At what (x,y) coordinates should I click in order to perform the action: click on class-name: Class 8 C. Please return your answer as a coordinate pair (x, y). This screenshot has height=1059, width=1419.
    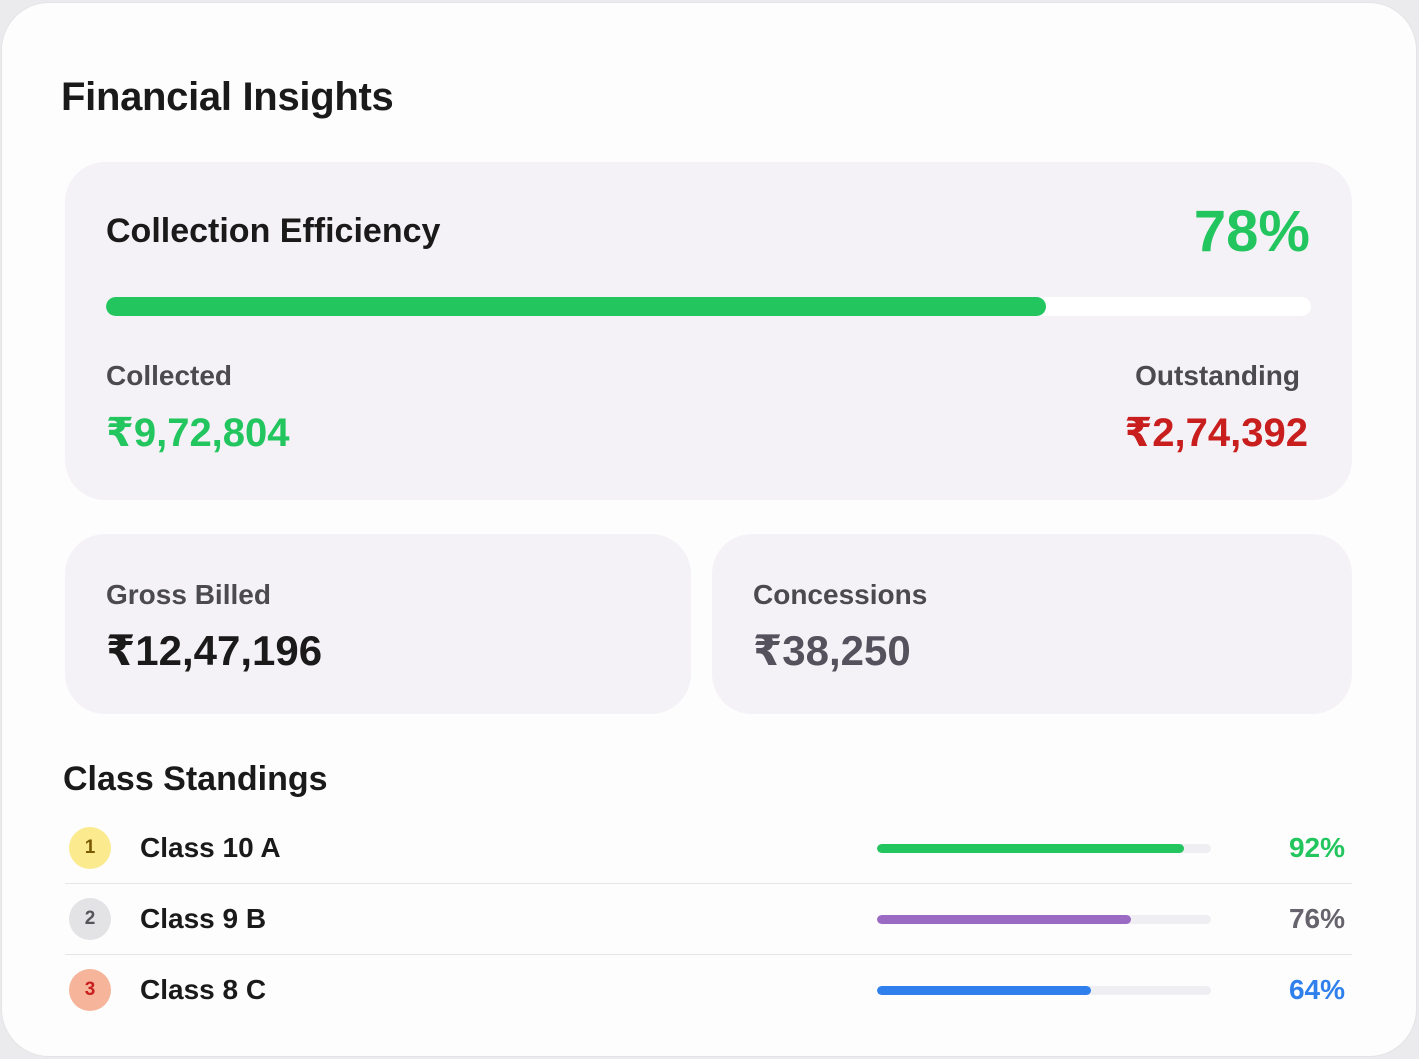
    Looking at the image, I should click on (203, 989).